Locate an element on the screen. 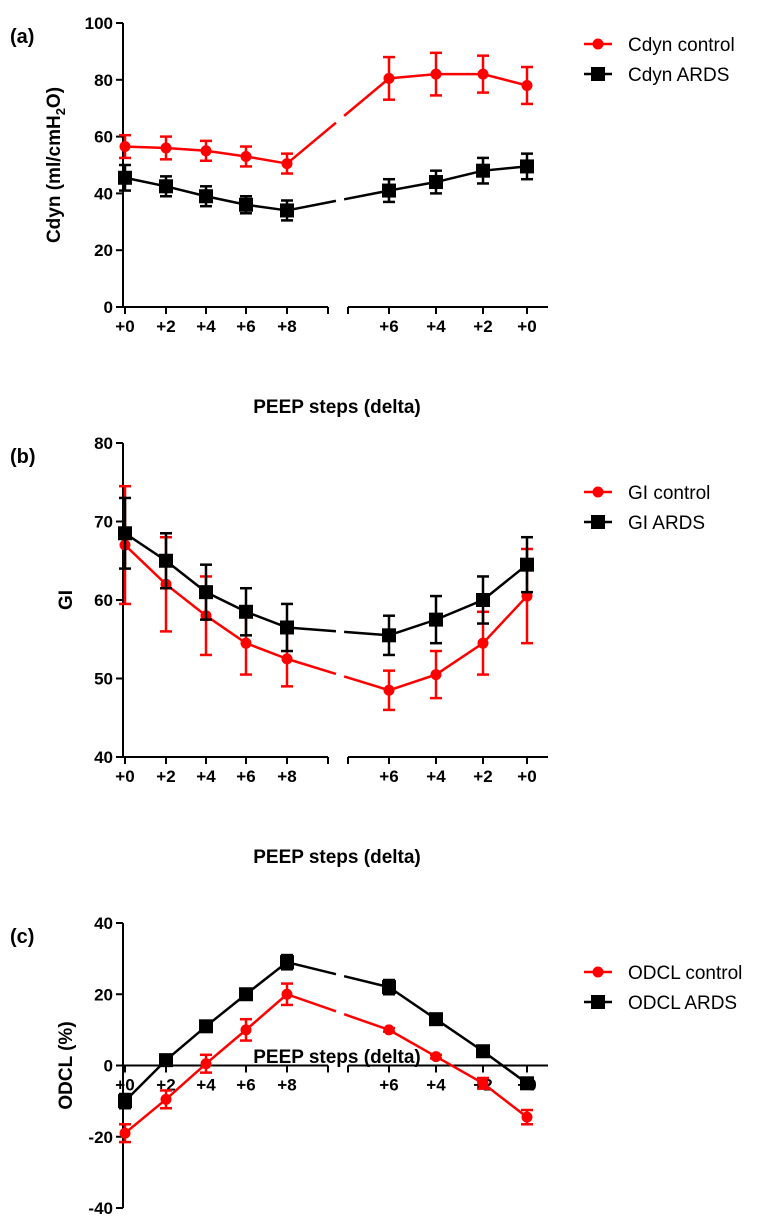 The image size is (766, 1216). y-axis-title-main: GI is located at coordinates (66, 600).